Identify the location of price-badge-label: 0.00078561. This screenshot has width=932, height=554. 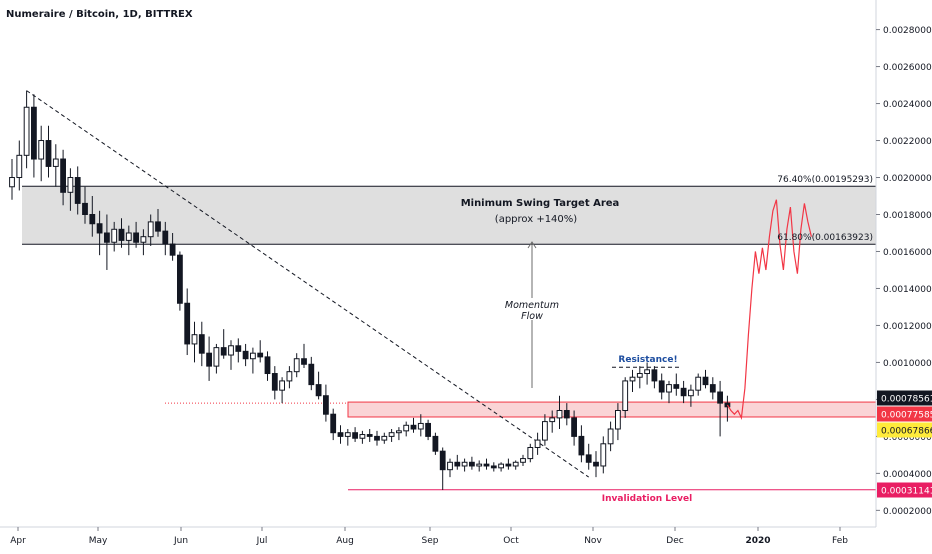
(906, 400).